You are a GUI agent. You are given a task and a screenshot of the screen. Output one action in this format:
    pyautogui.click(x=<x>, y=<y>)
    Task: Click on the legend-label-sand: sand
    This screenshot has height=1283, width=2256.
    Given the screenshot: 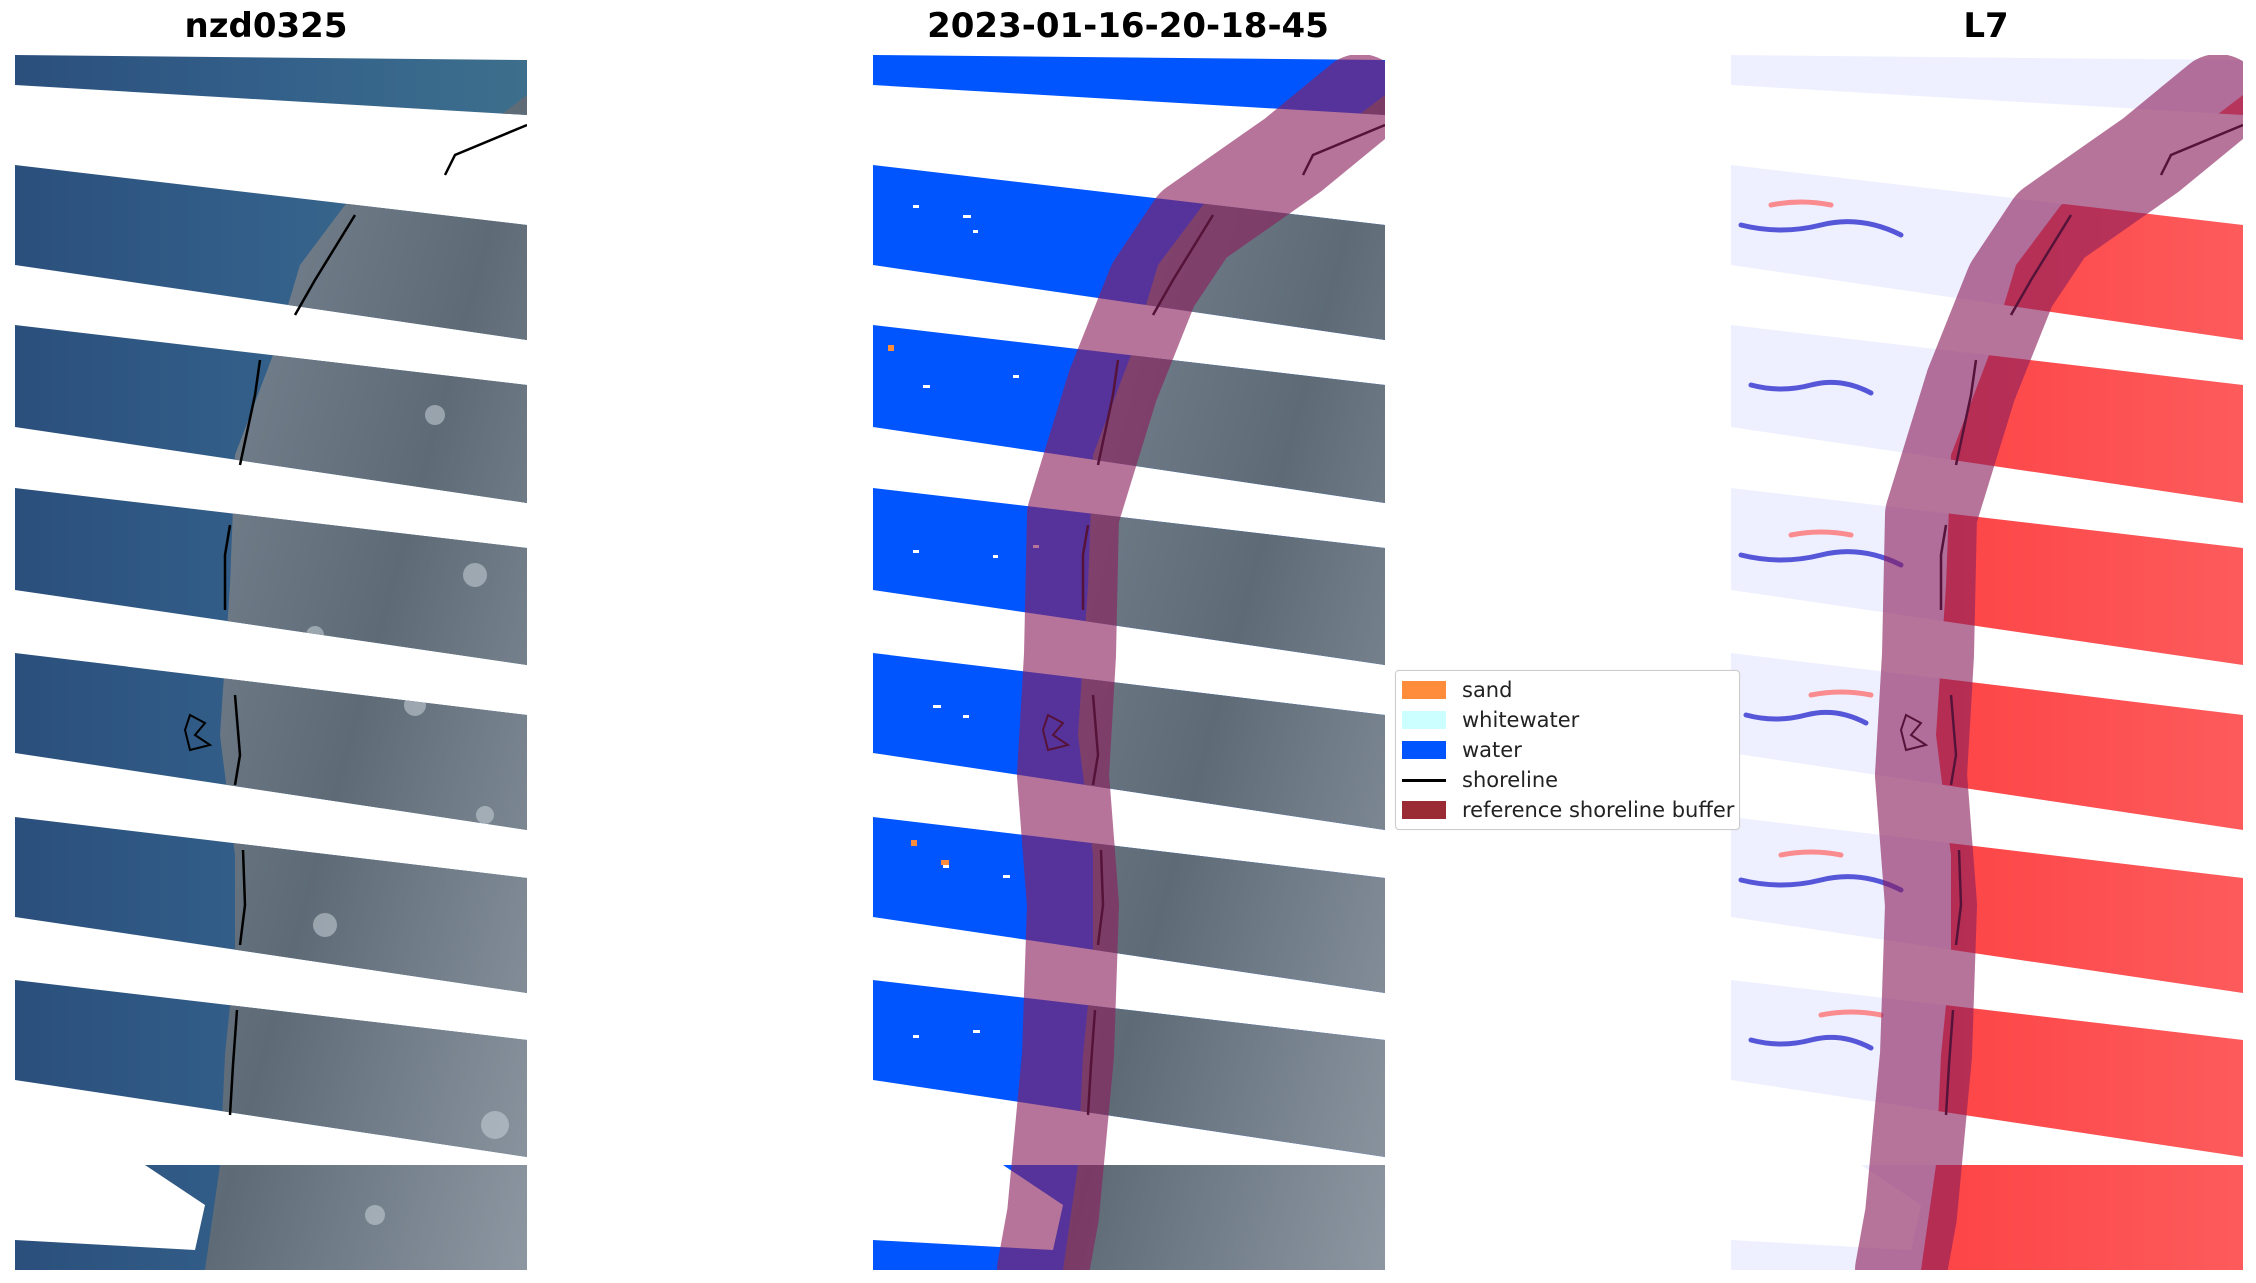 What is the action you would take?
    pyautogui.click(x=1487, y=690)
    